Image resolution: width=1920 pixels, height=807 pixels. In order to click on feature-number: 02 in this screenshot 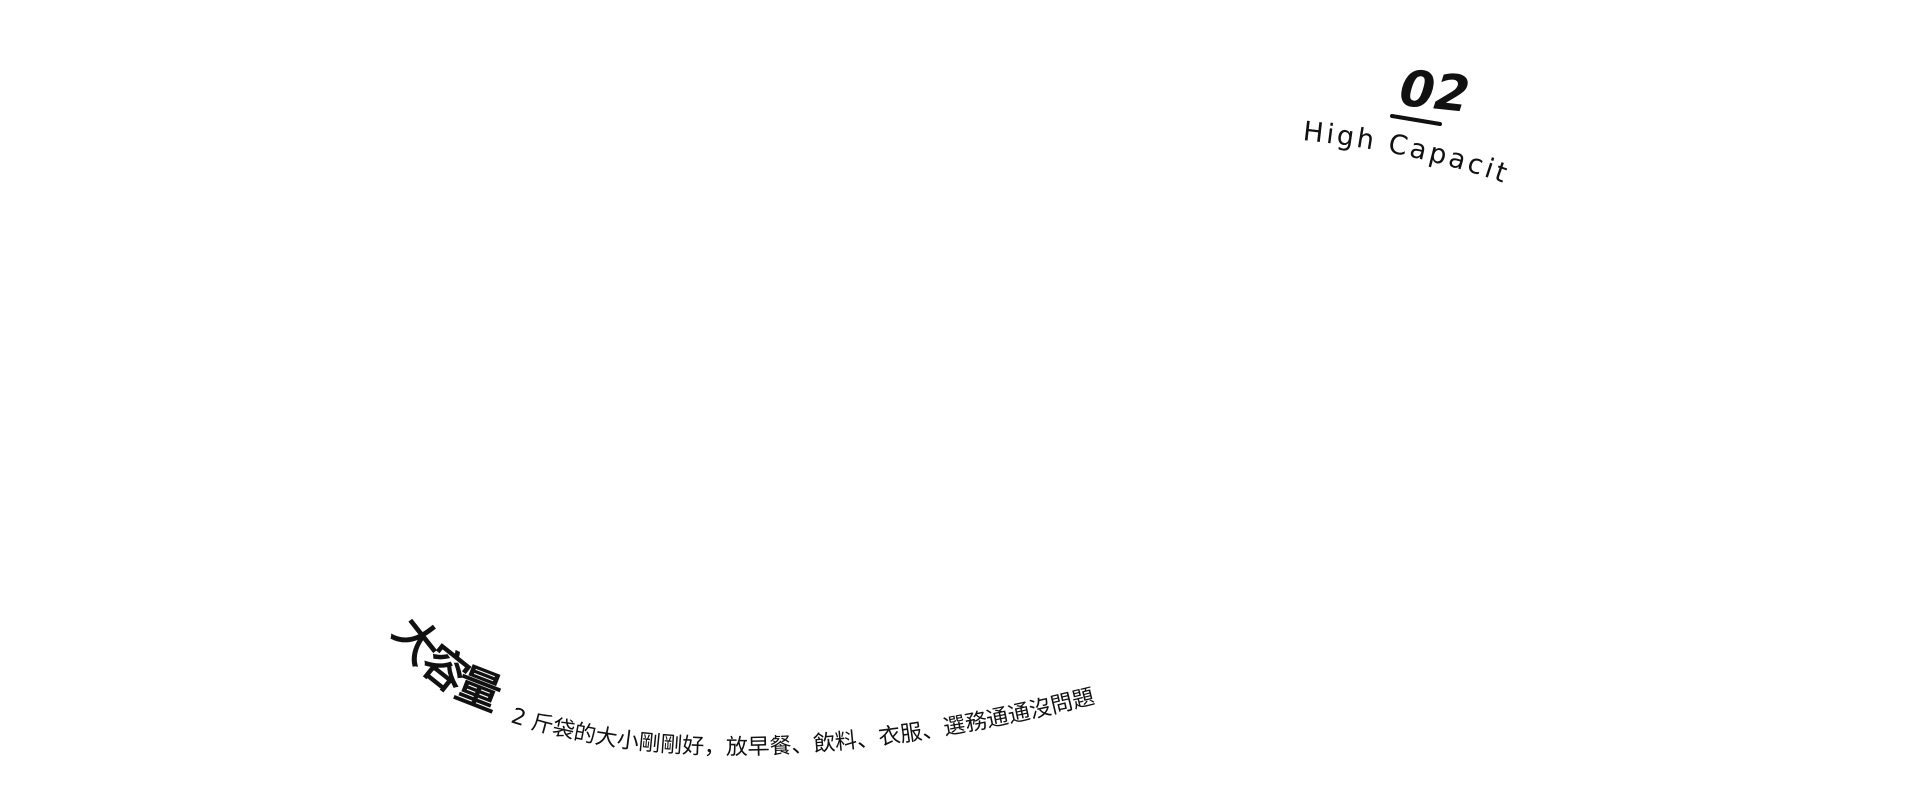, I will do `click(1434, 91)`.